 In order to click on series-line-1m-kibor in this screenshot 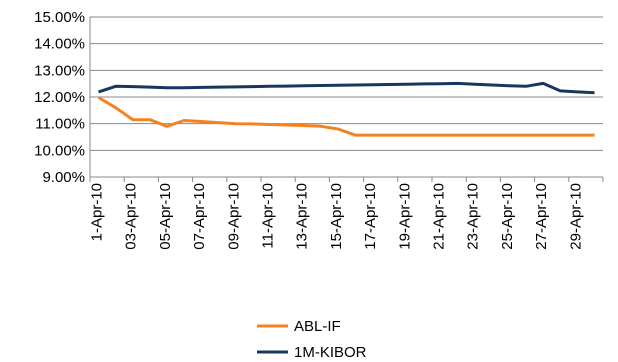, I will do `click(346, 88)`.